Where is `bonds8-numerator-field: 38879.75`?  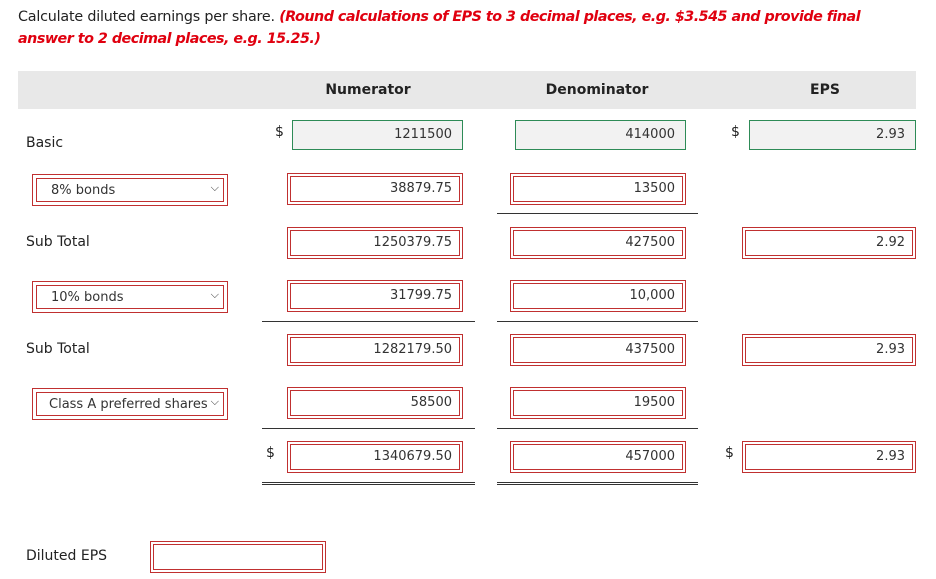
bonds8-numerator-field: 38879.75 is located at coordinates (375, 189).